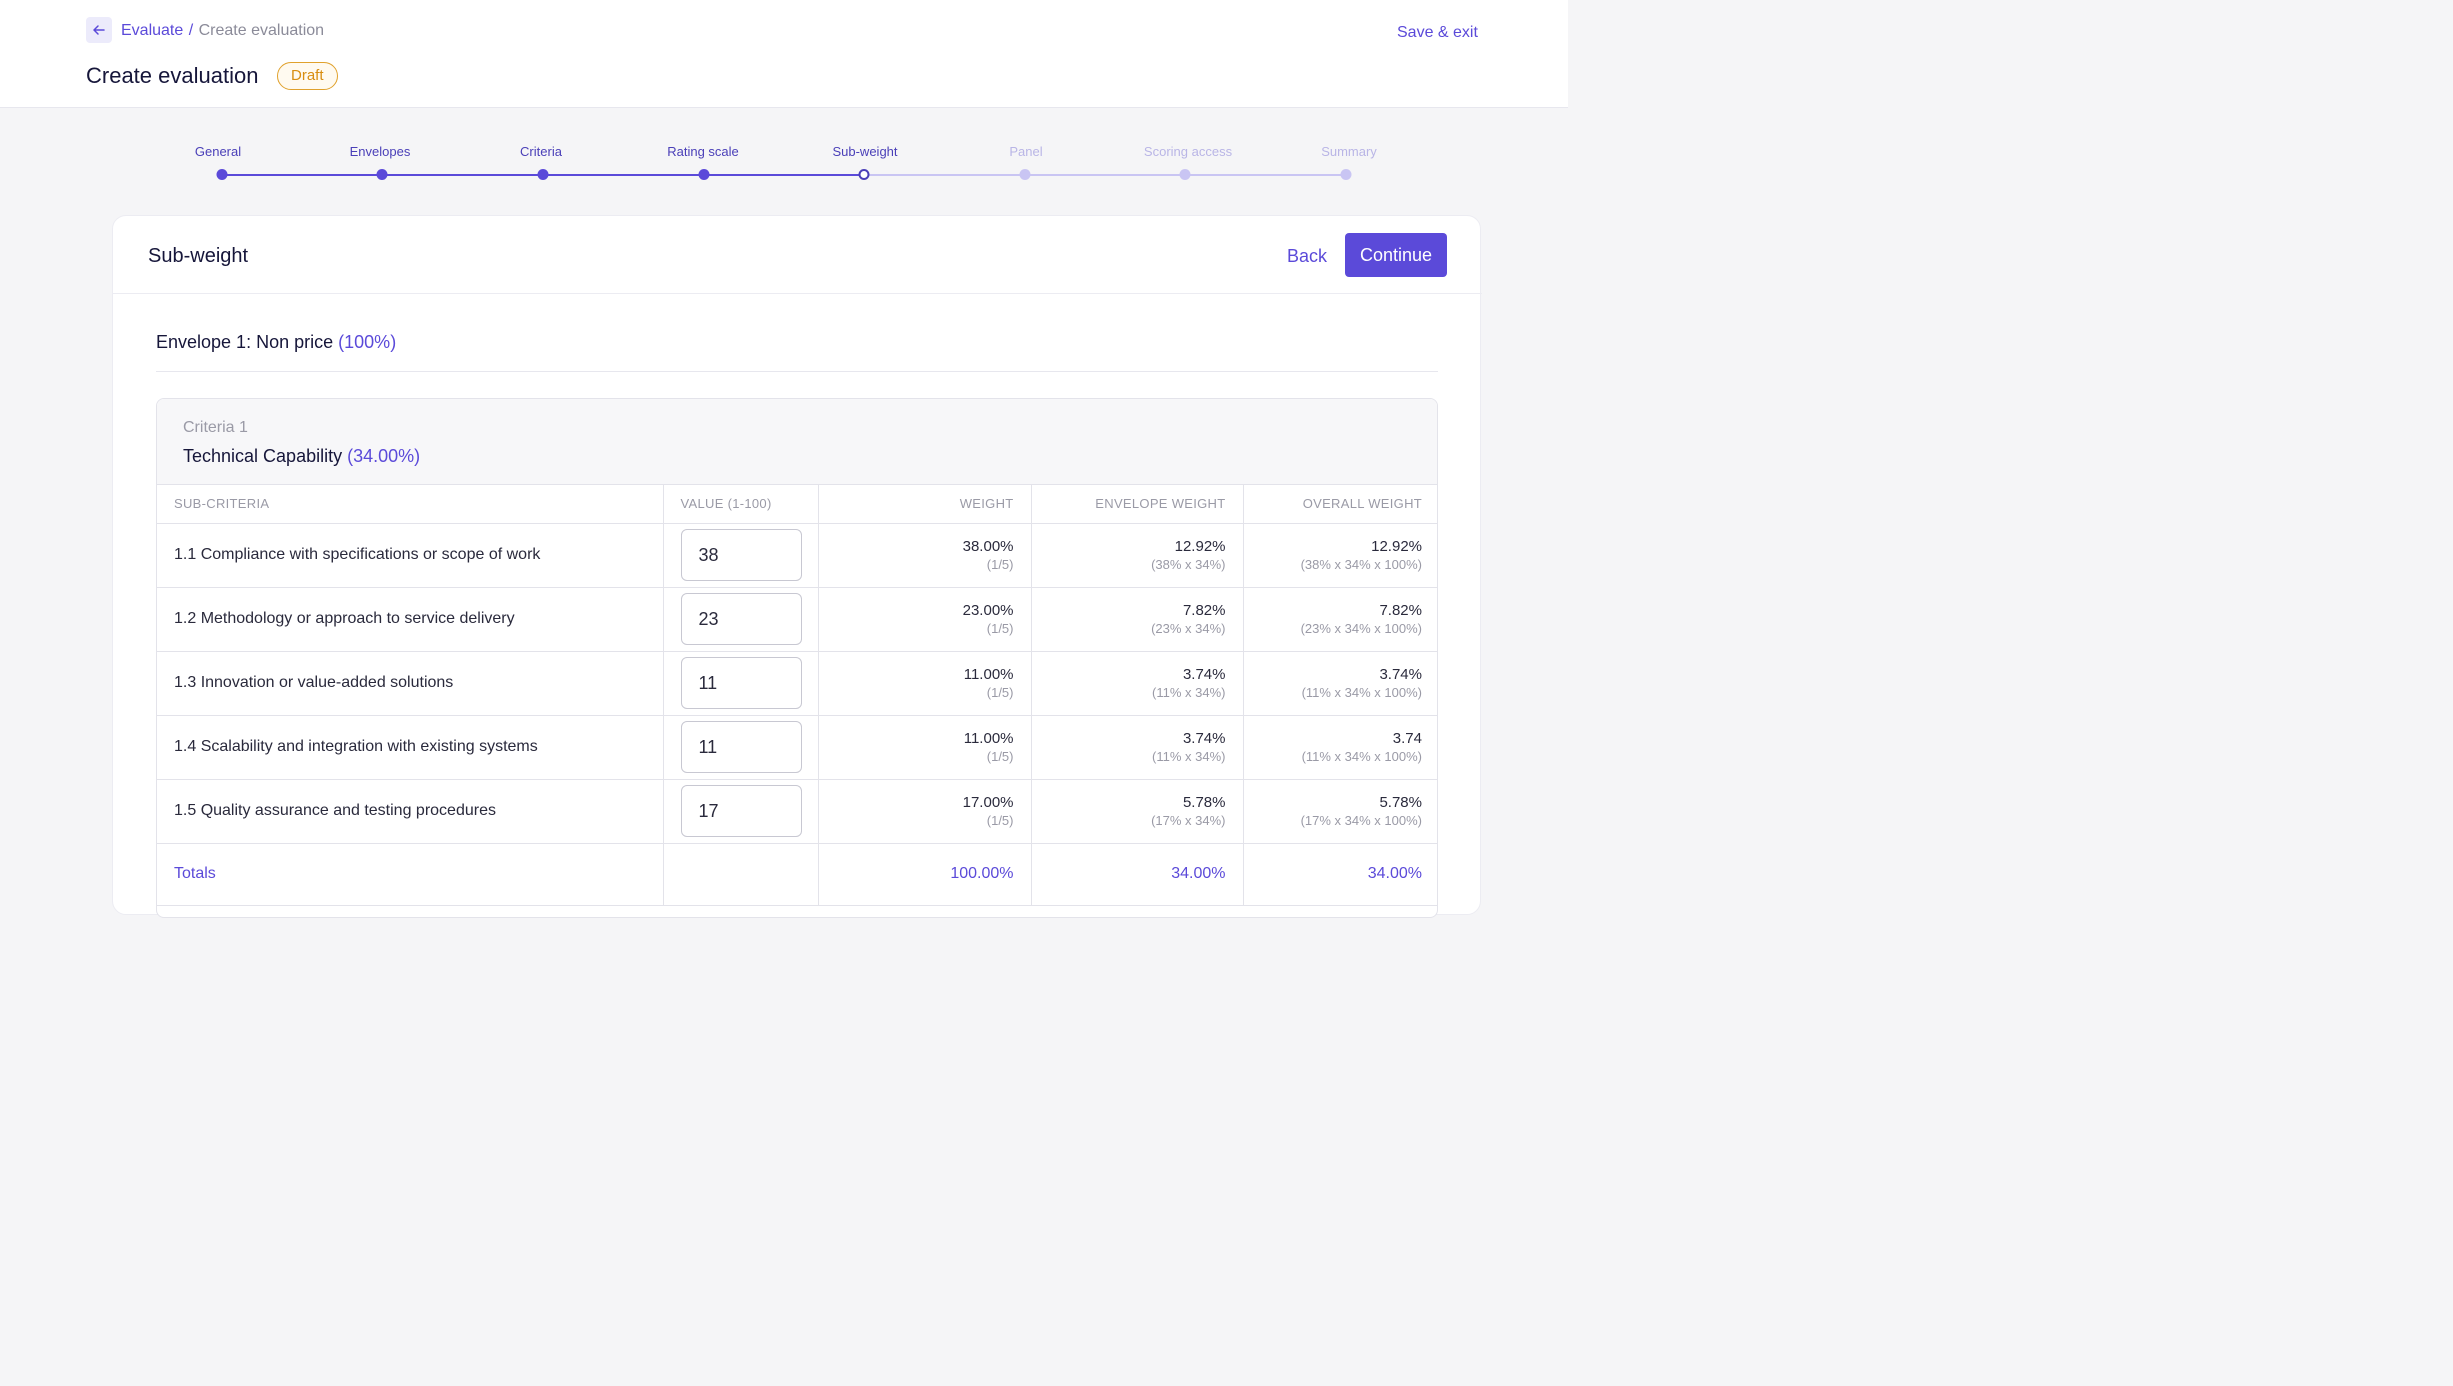 The image size is (2453, 1386). Describe the element at coordinates (797, 442) in the screenshot. I see `criteria-header: Criteria 1 Technical Capability (34.00%)` at that location.